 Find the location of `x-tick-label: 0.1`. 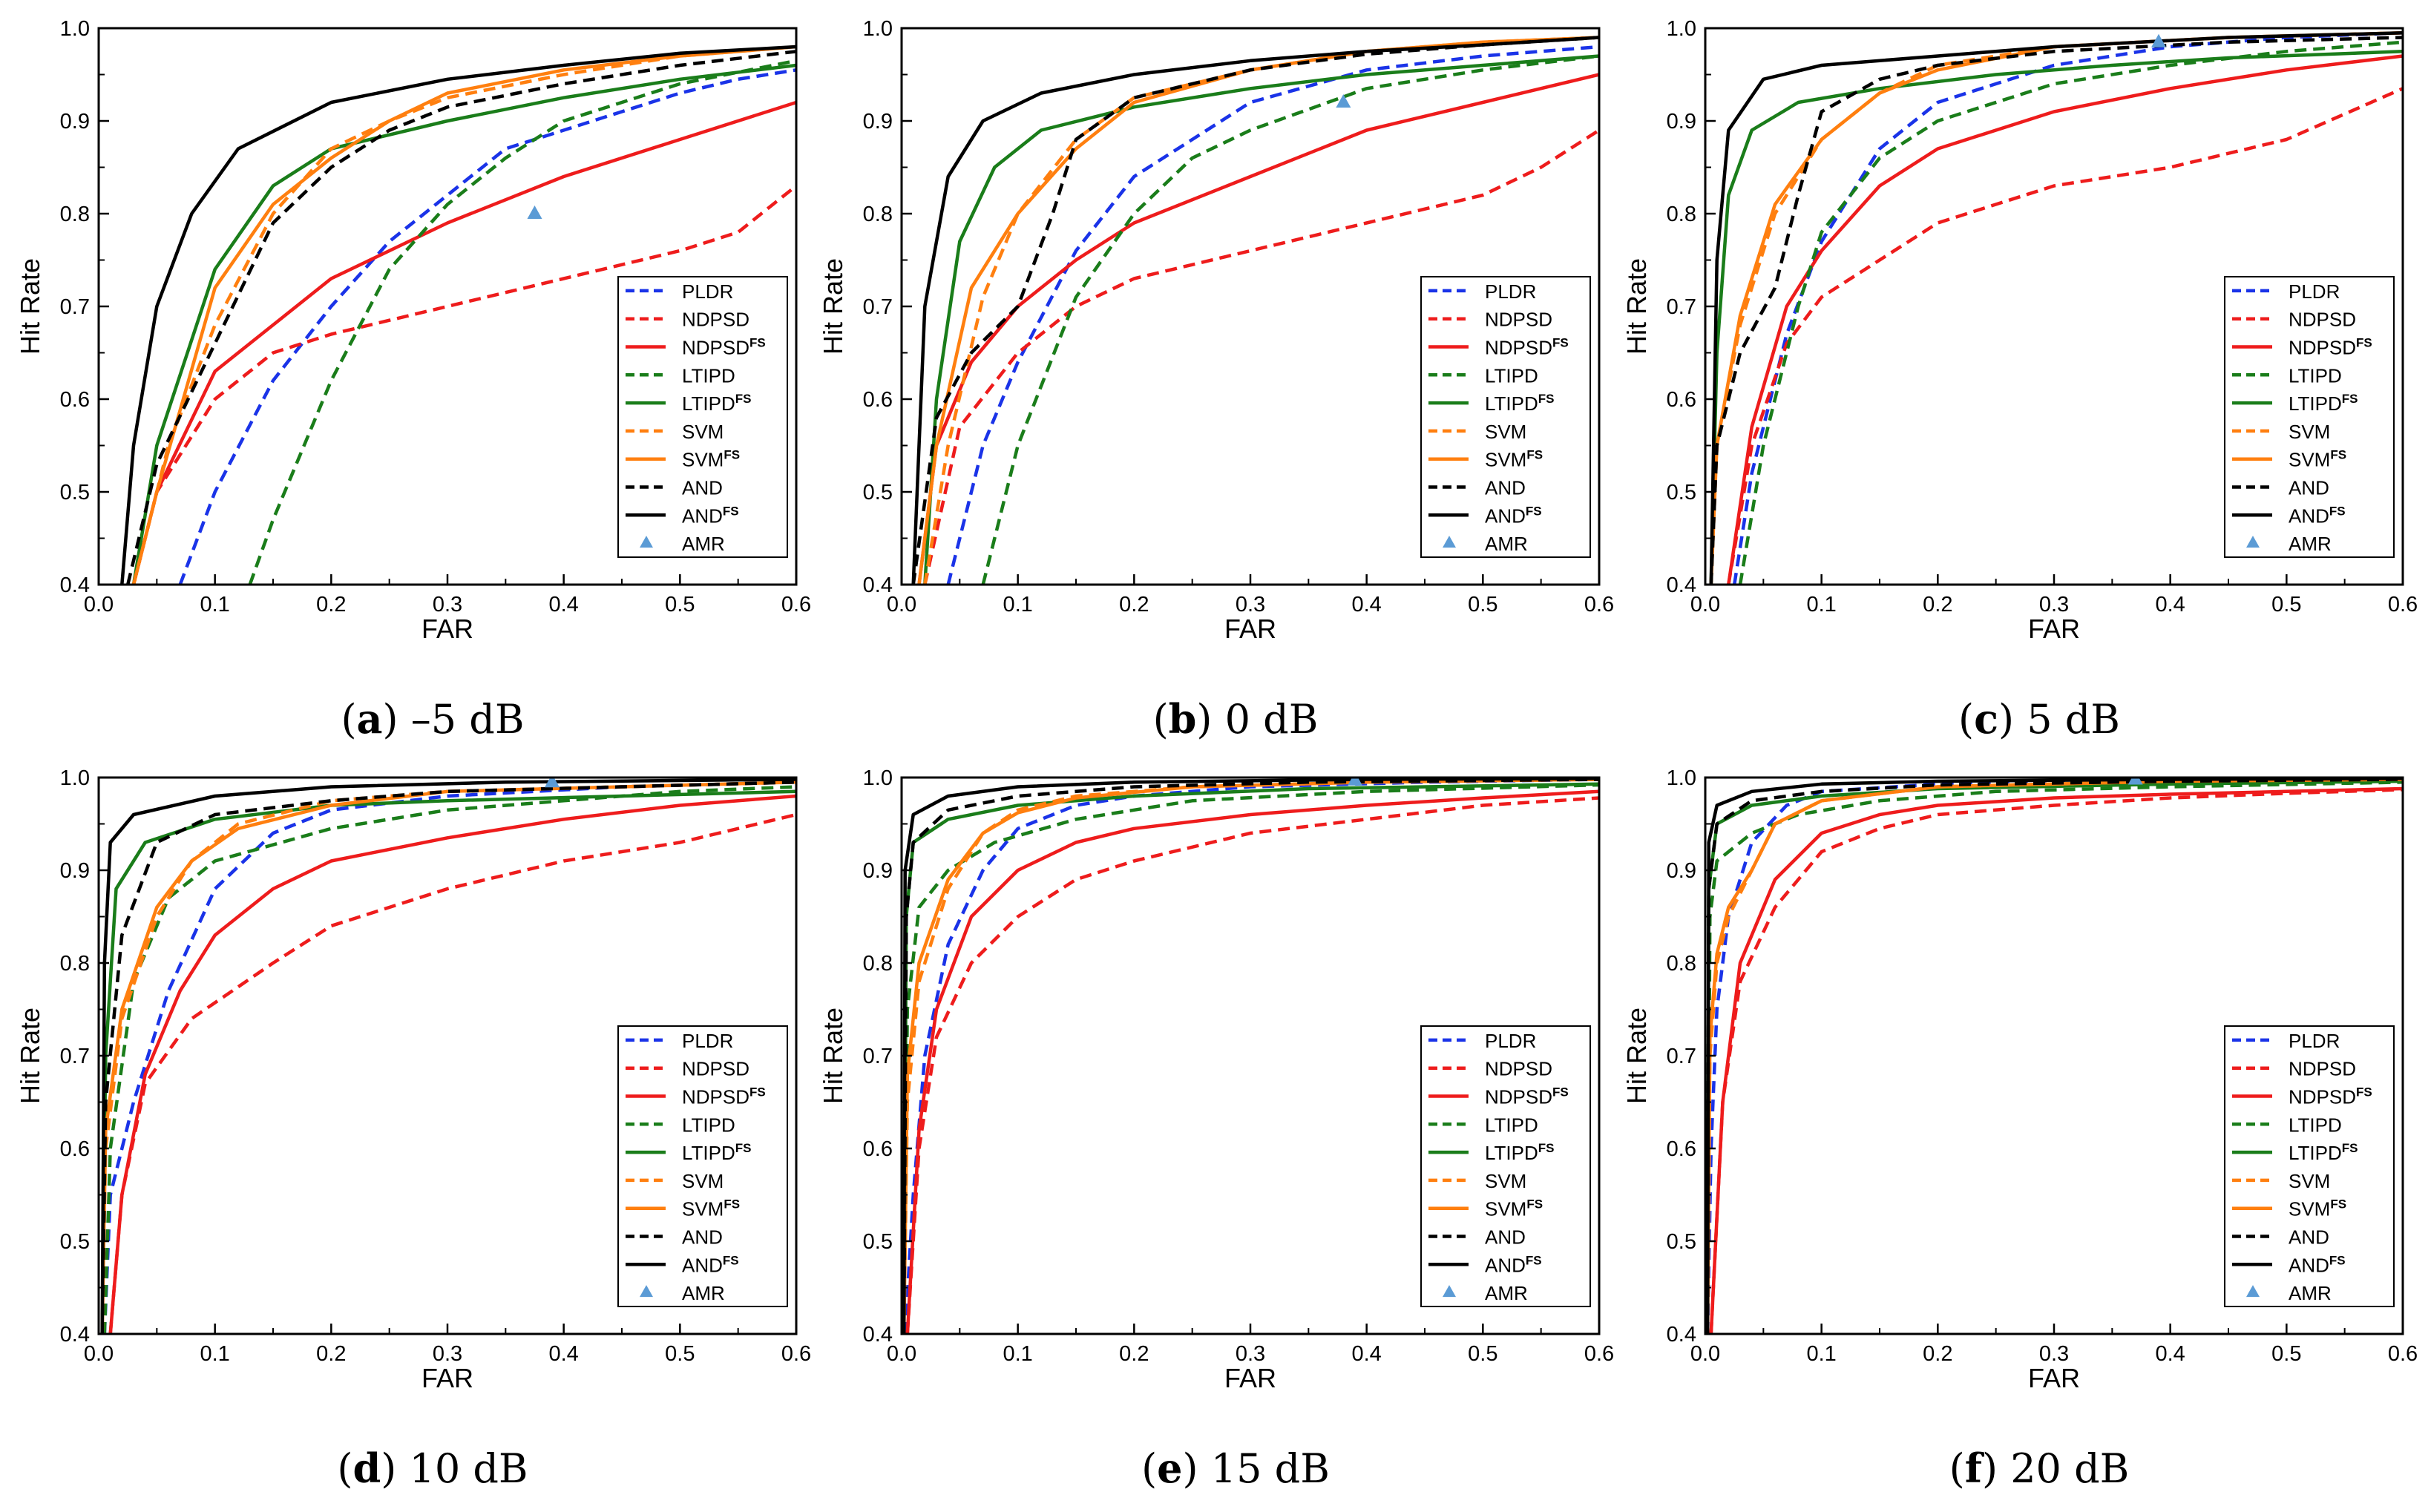

x-tick-label: 0.1 is located at coordinates (215, 1354).